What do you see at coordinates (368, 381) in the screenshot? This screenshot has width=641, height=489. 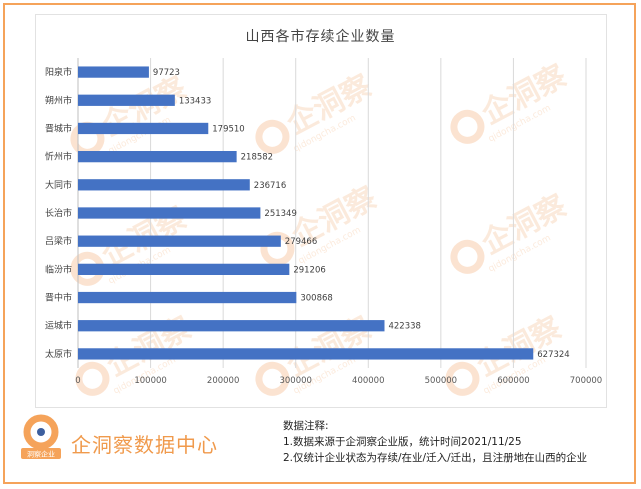 I see `x-tick-label: 400000` at bounding box center [368, 381].